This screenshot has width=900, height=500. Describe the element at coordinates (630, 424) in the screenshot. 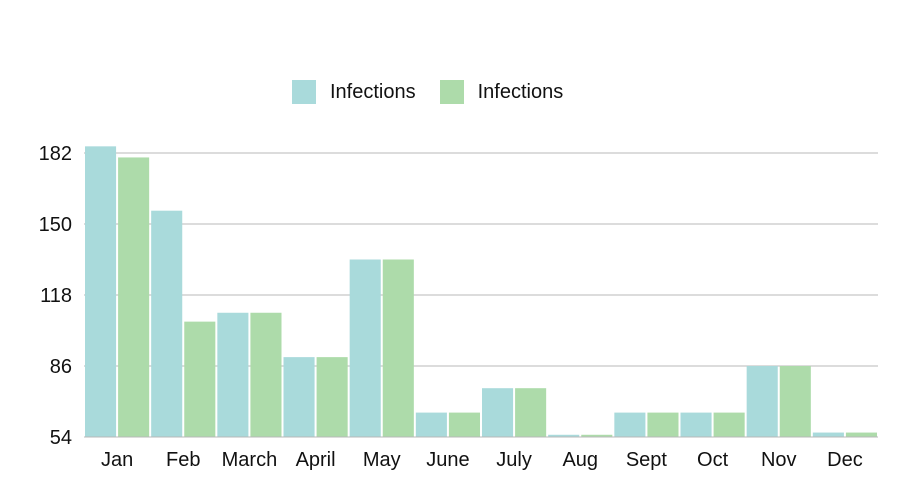

I see `bar-series-1-sept` at that location.